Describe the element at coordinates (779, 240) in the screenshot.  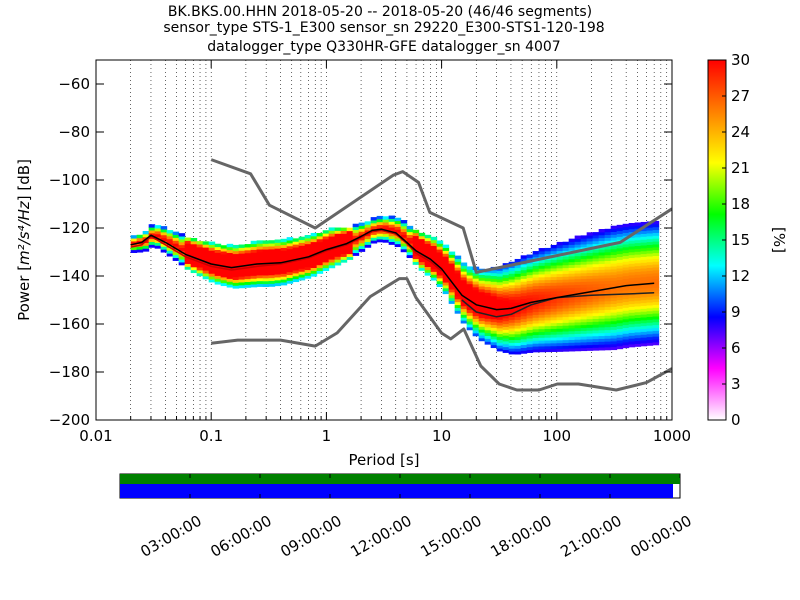
I see `colorbar-label: [%]` at that location.